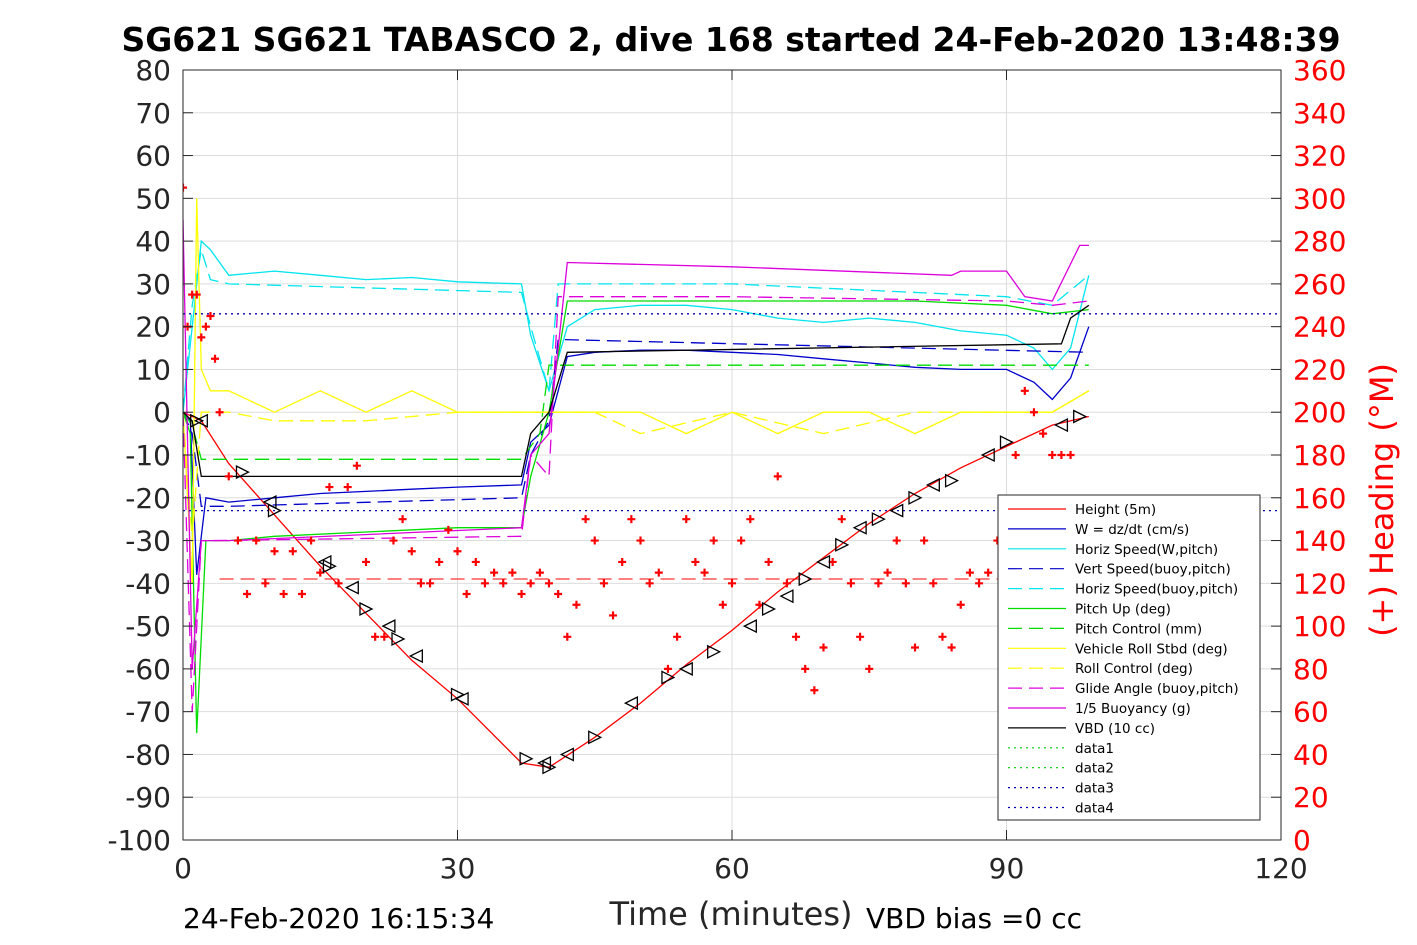 Image resolution: width=1417 pixels, height=945 pixels. Describe the element at coordinates (1311, 754) in the screenshot. I see `y2-tick-label: 40` at that location.